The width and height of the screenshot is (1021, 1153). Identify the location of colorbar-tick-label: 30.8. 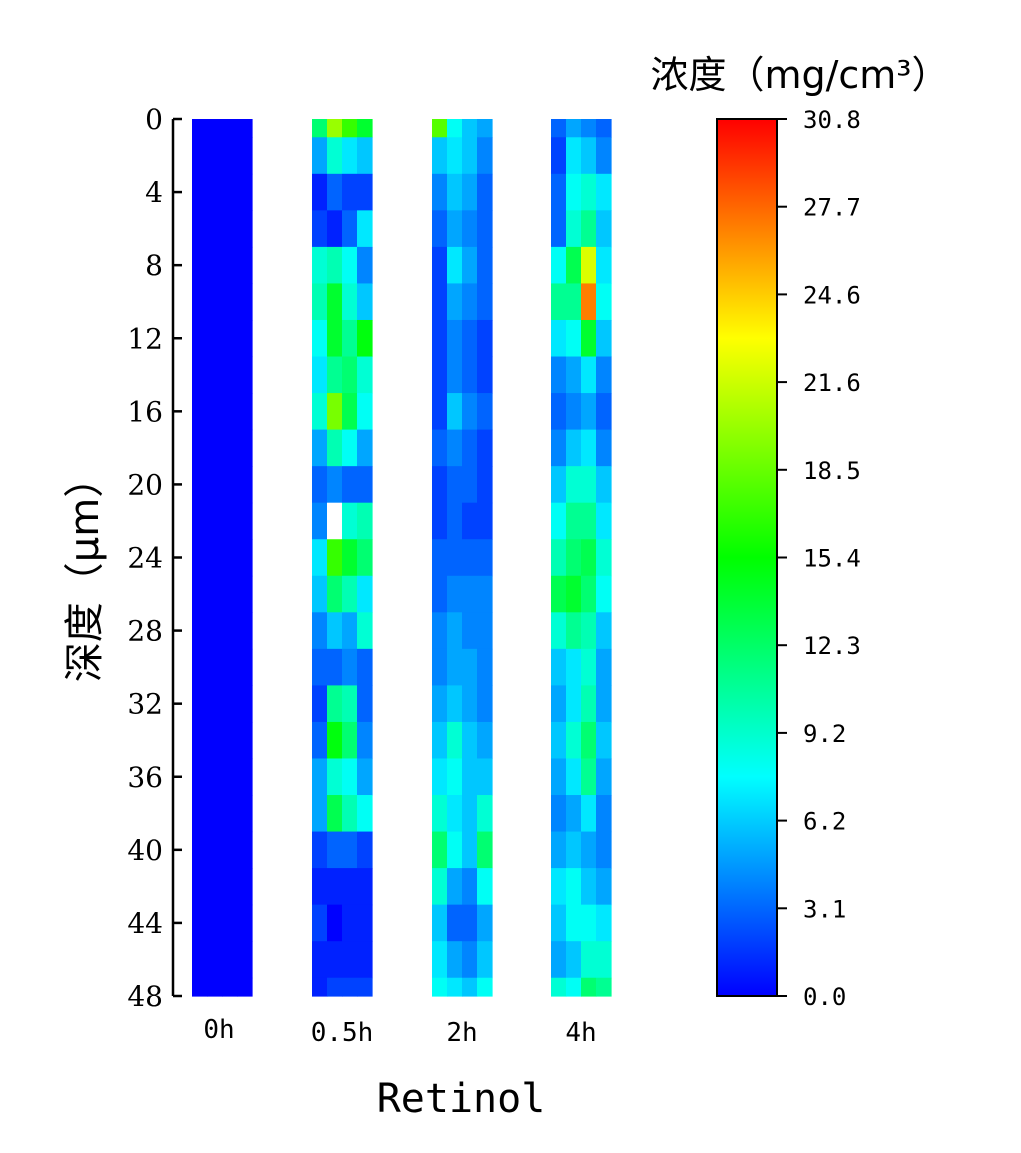
(832, 120).